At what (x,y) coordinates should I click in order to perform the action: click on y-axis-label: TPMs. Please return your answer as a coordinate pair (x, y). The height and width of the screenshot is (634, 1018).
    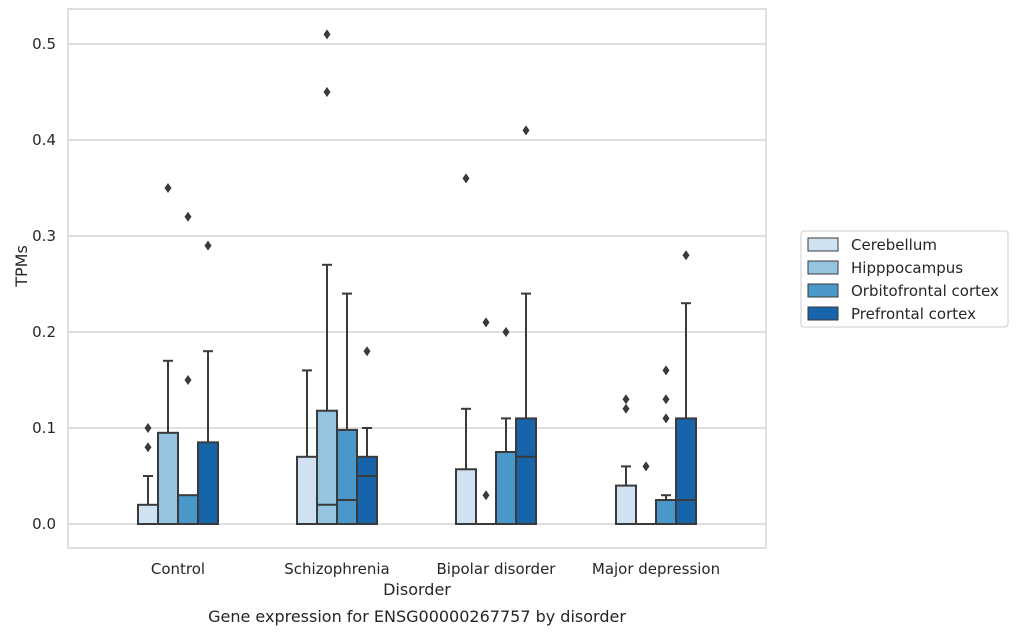
    Looking at the image, I should click on (21, 266).